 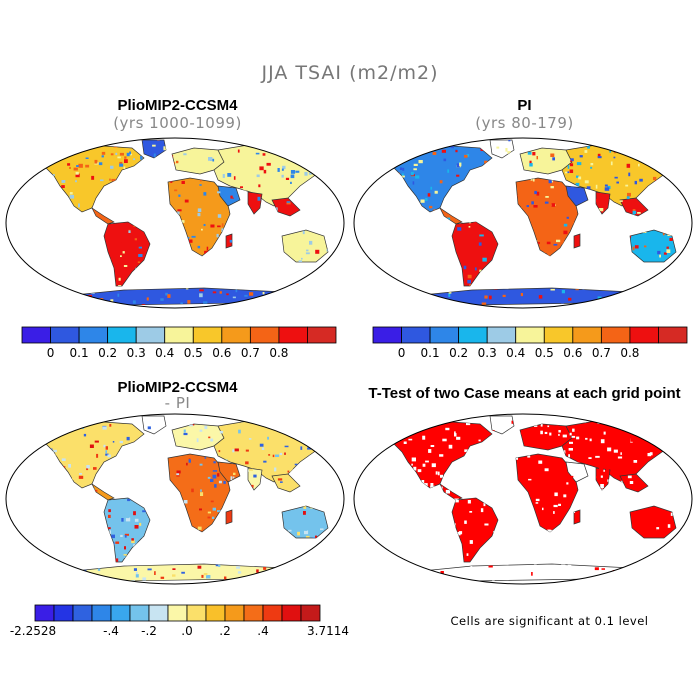 What do you see at coordinates (458, 353) in the screenshot?
I see `colorbar-abs-2-tick-label: 0.2` at bounding box center [458, 353].